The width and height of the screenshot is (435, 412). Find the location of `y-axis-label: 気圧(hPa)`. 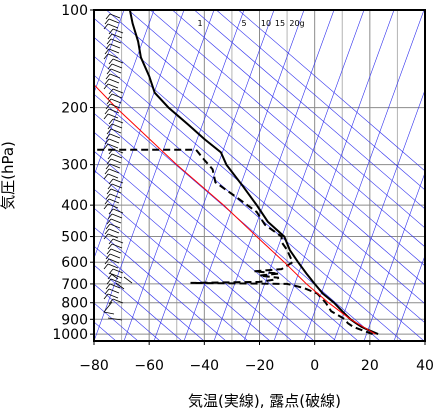

y-axis-label: 気圧(hPa) is located at coordinates (8, 175).